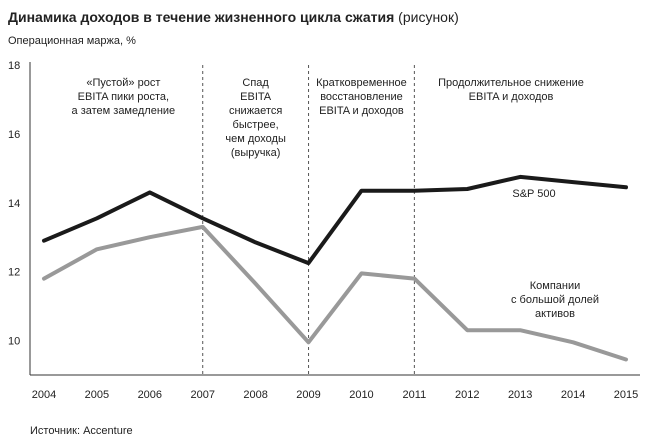 Image resolution: width=650 pixels, height=444 pixels. I want to click on series-label-line: с большой долей, so click(555, 300).